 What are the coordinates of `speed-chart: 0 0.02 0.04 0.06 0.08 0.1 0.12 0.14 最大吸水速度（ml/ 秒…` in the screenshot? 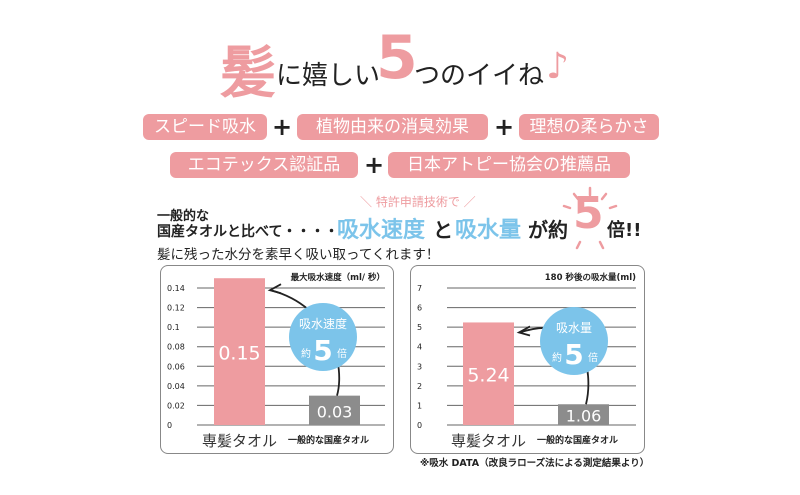 It's located at (277, 359).